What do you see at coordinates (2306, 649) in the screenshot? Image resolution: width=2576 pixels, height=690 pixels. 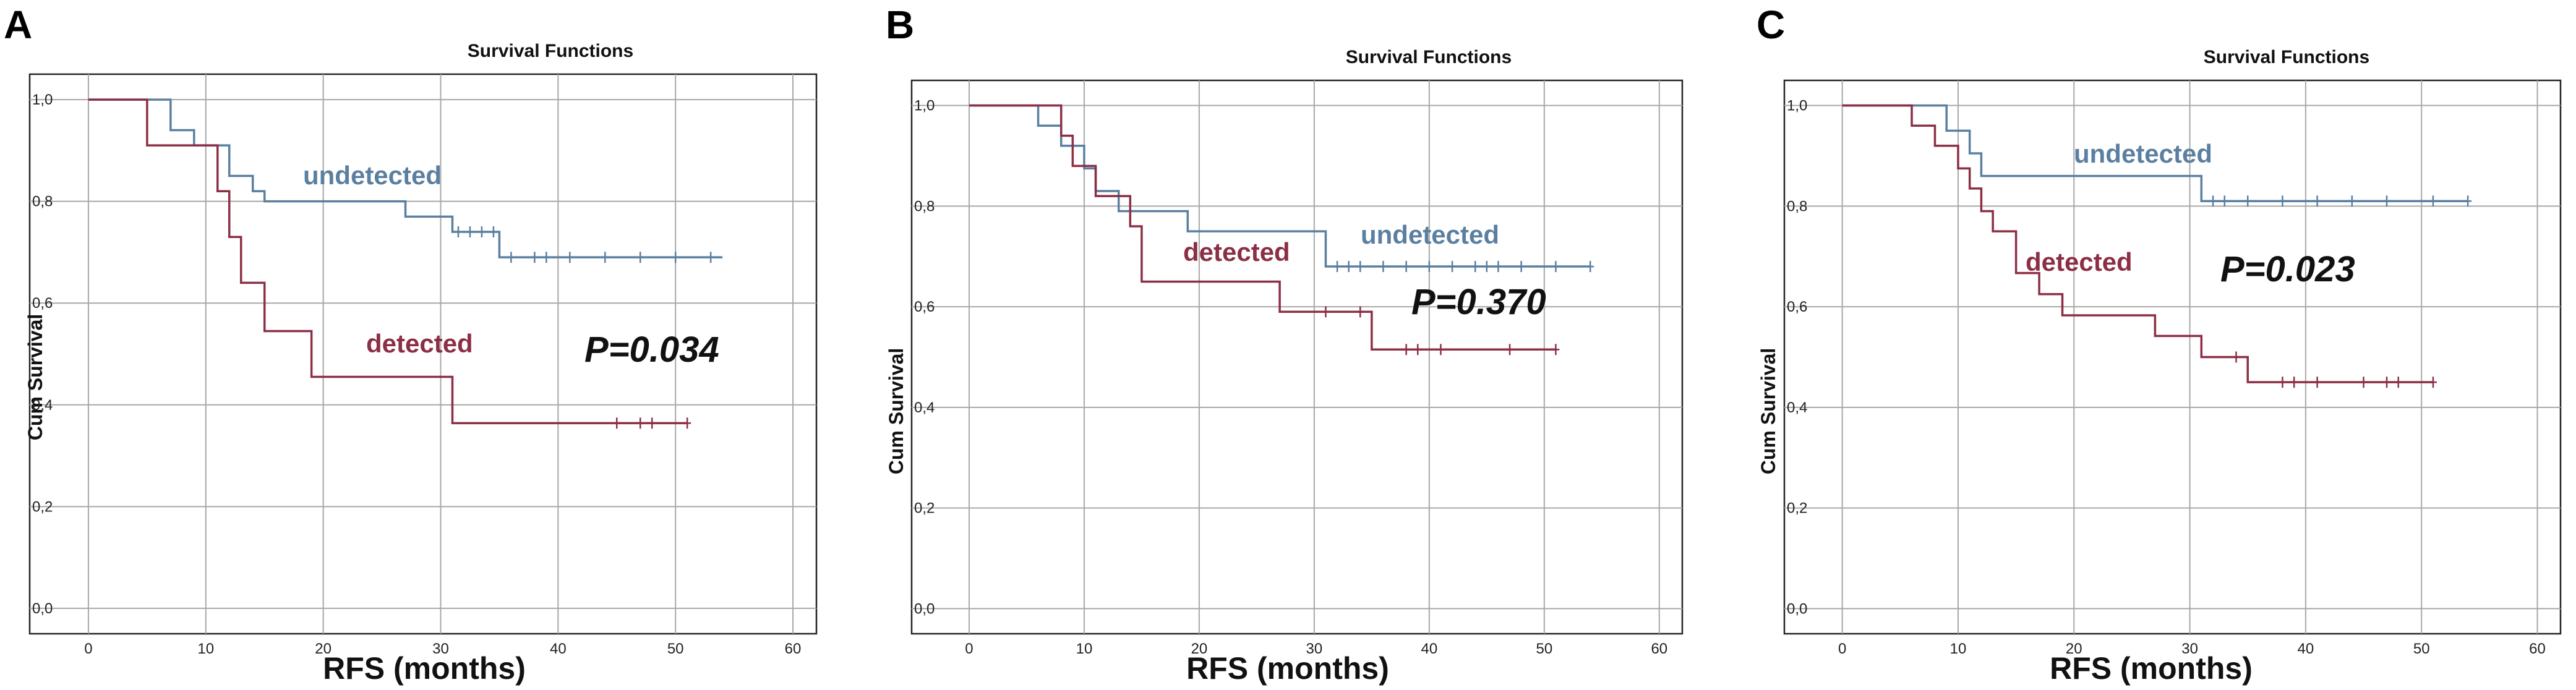 I see `x-tick-label-c: 40` at bounding box center [2306, 649].